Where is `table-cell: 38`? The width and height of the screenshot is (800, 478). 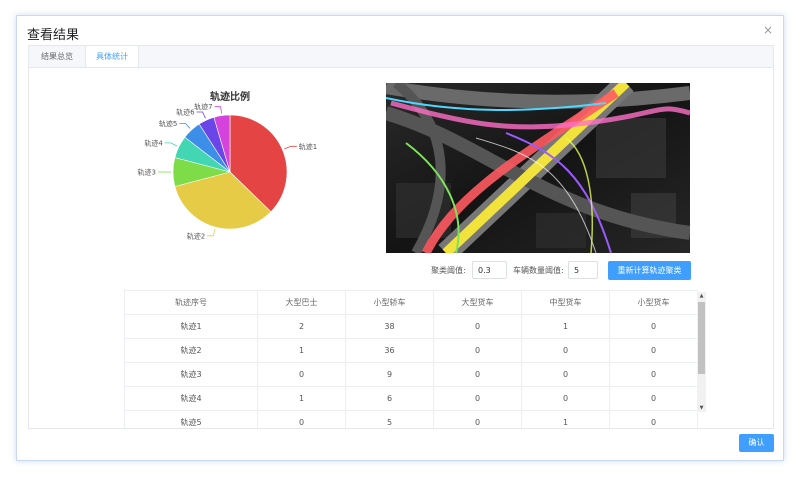 table-cell: 38 is located at coordinates (389, 326).